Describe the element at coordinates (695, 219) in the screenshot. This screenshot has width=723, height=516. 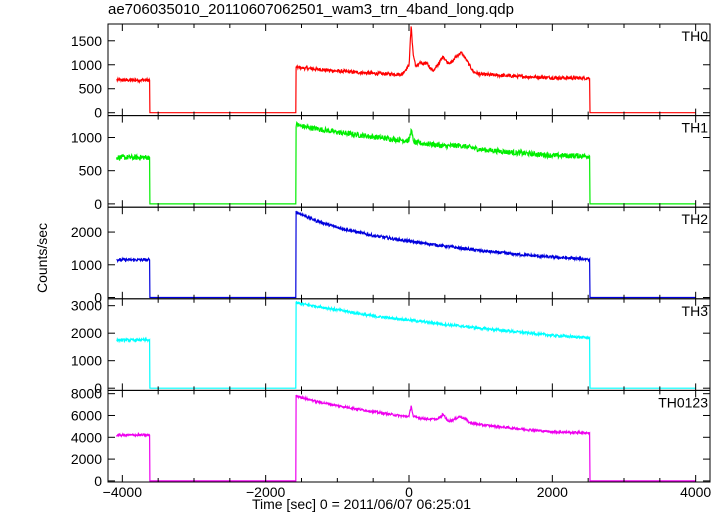
I see `panel-label: TH2` at that location.